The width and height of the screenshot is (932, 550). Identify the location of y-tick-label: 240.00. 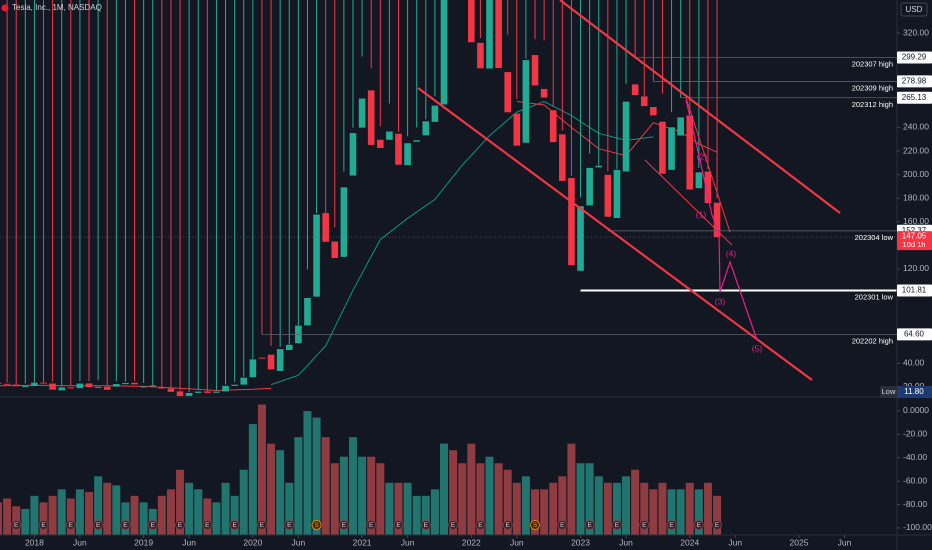
(916, 127).